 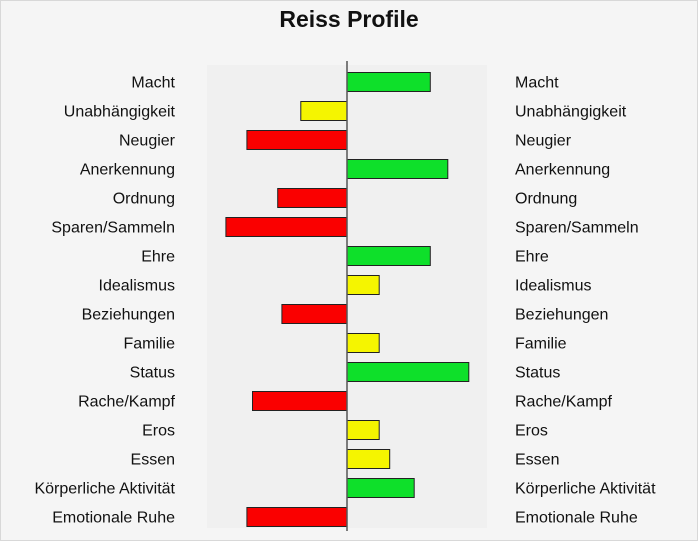 What do you see at coordinates (127, 170) in the screenshot?
I see `category-label-left: Anerkennung` at bounding box center [127, 170].